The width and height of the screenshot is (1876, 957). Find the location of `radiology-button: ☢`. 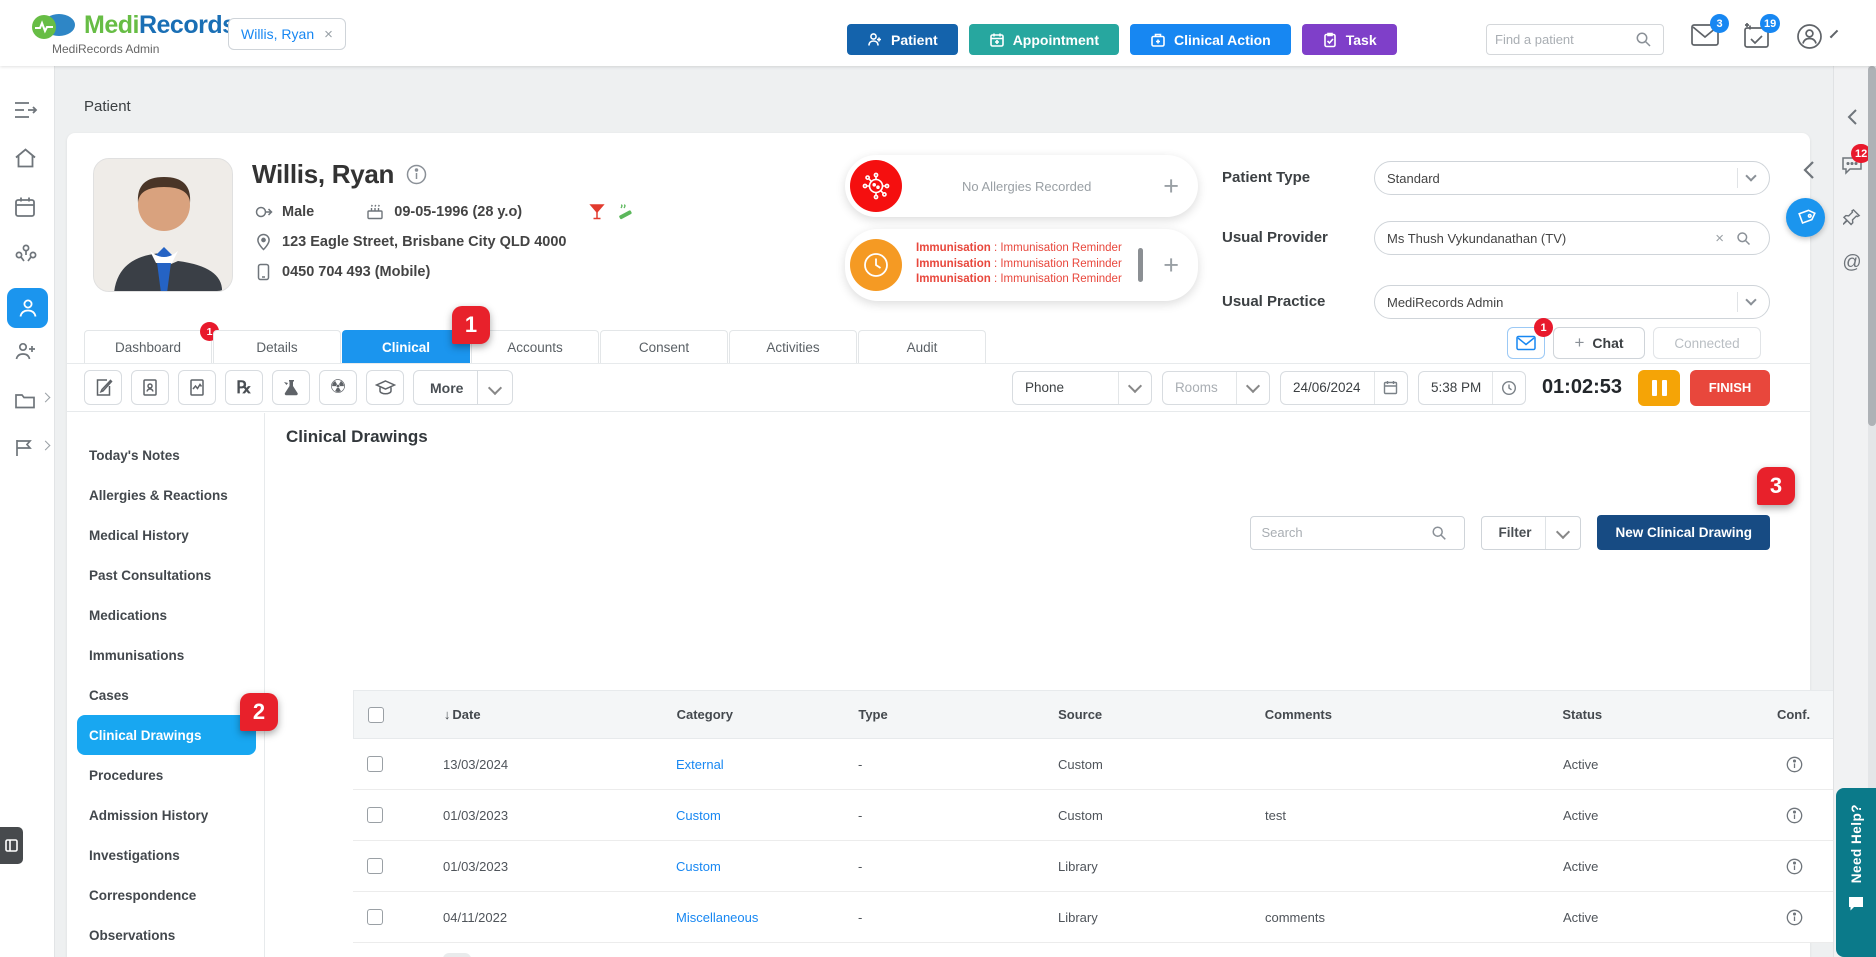

radiology-button: ☢ is located at coordinates (338, 387).